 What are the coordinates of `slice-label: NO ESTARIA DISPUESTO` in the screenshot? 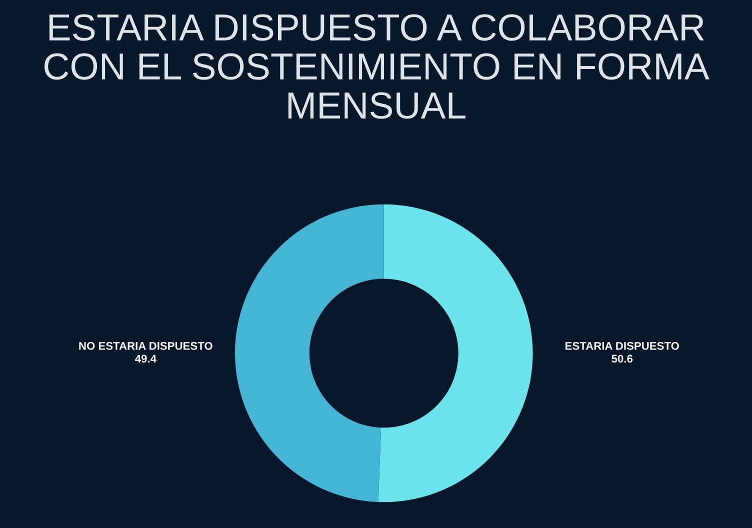 It's located at (145, 346).